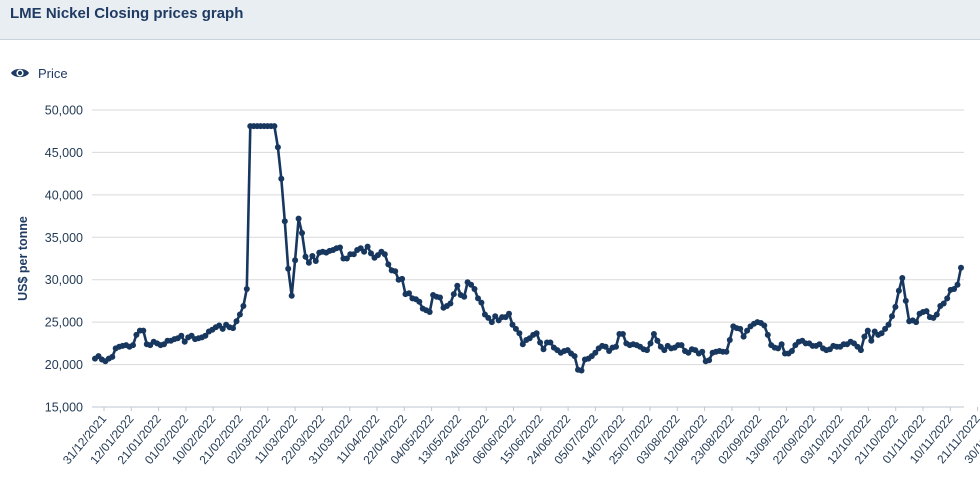 The width and height of the screenshot is (980, 488). I want to click on y-tick-label: 30,000, so click(64, 280).